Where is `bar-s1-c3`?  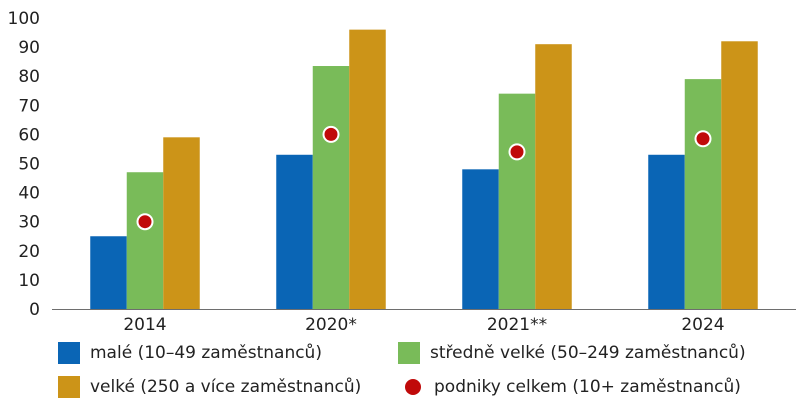 bar-s1-c3 is located at coordinates (703, 194).